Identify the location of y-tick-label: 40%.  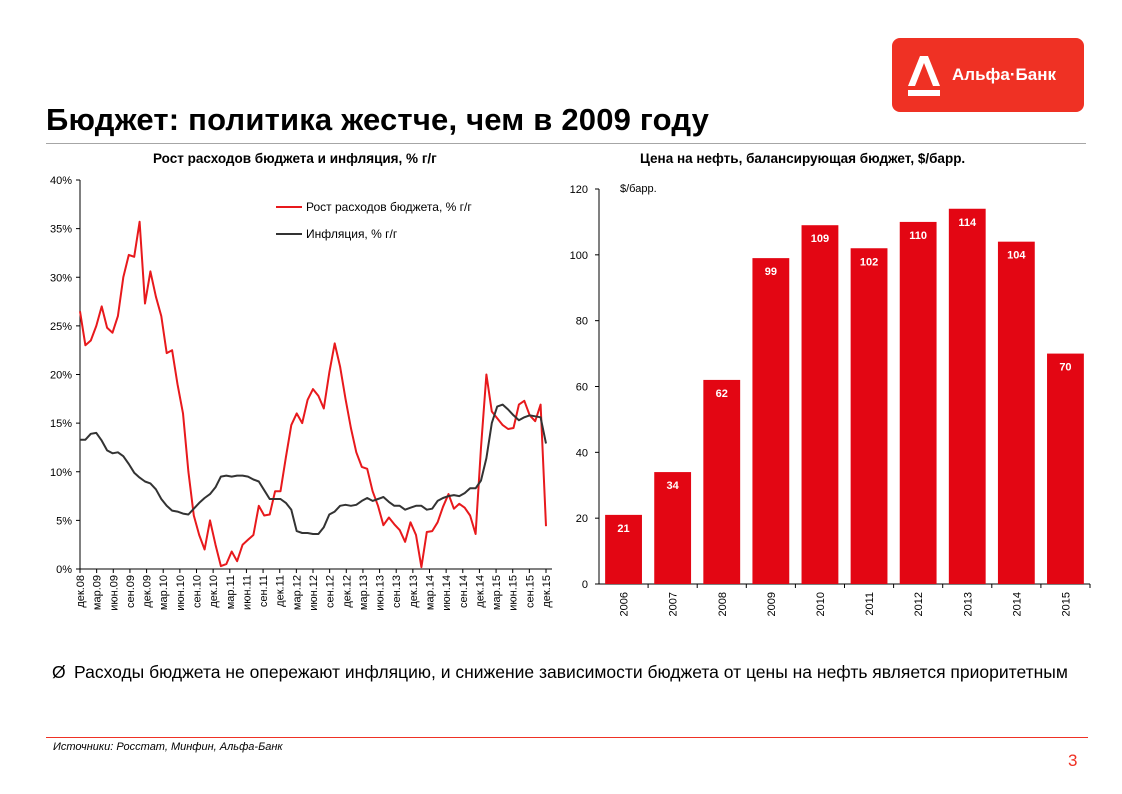
(61, 181).